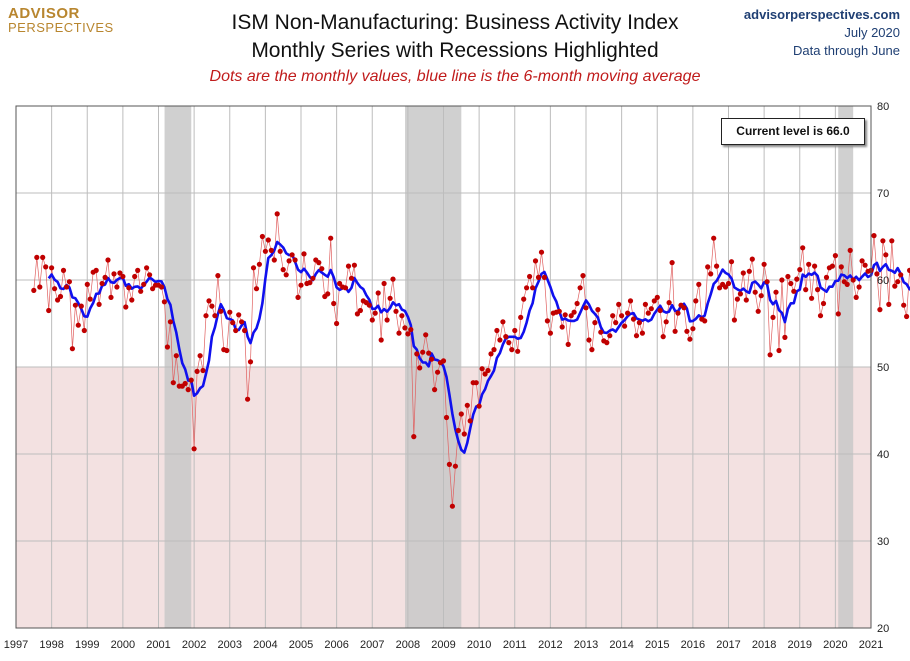 This screenshot has height=661, width=910. I want to click on y-tick-label: 30, so click(883, 542).